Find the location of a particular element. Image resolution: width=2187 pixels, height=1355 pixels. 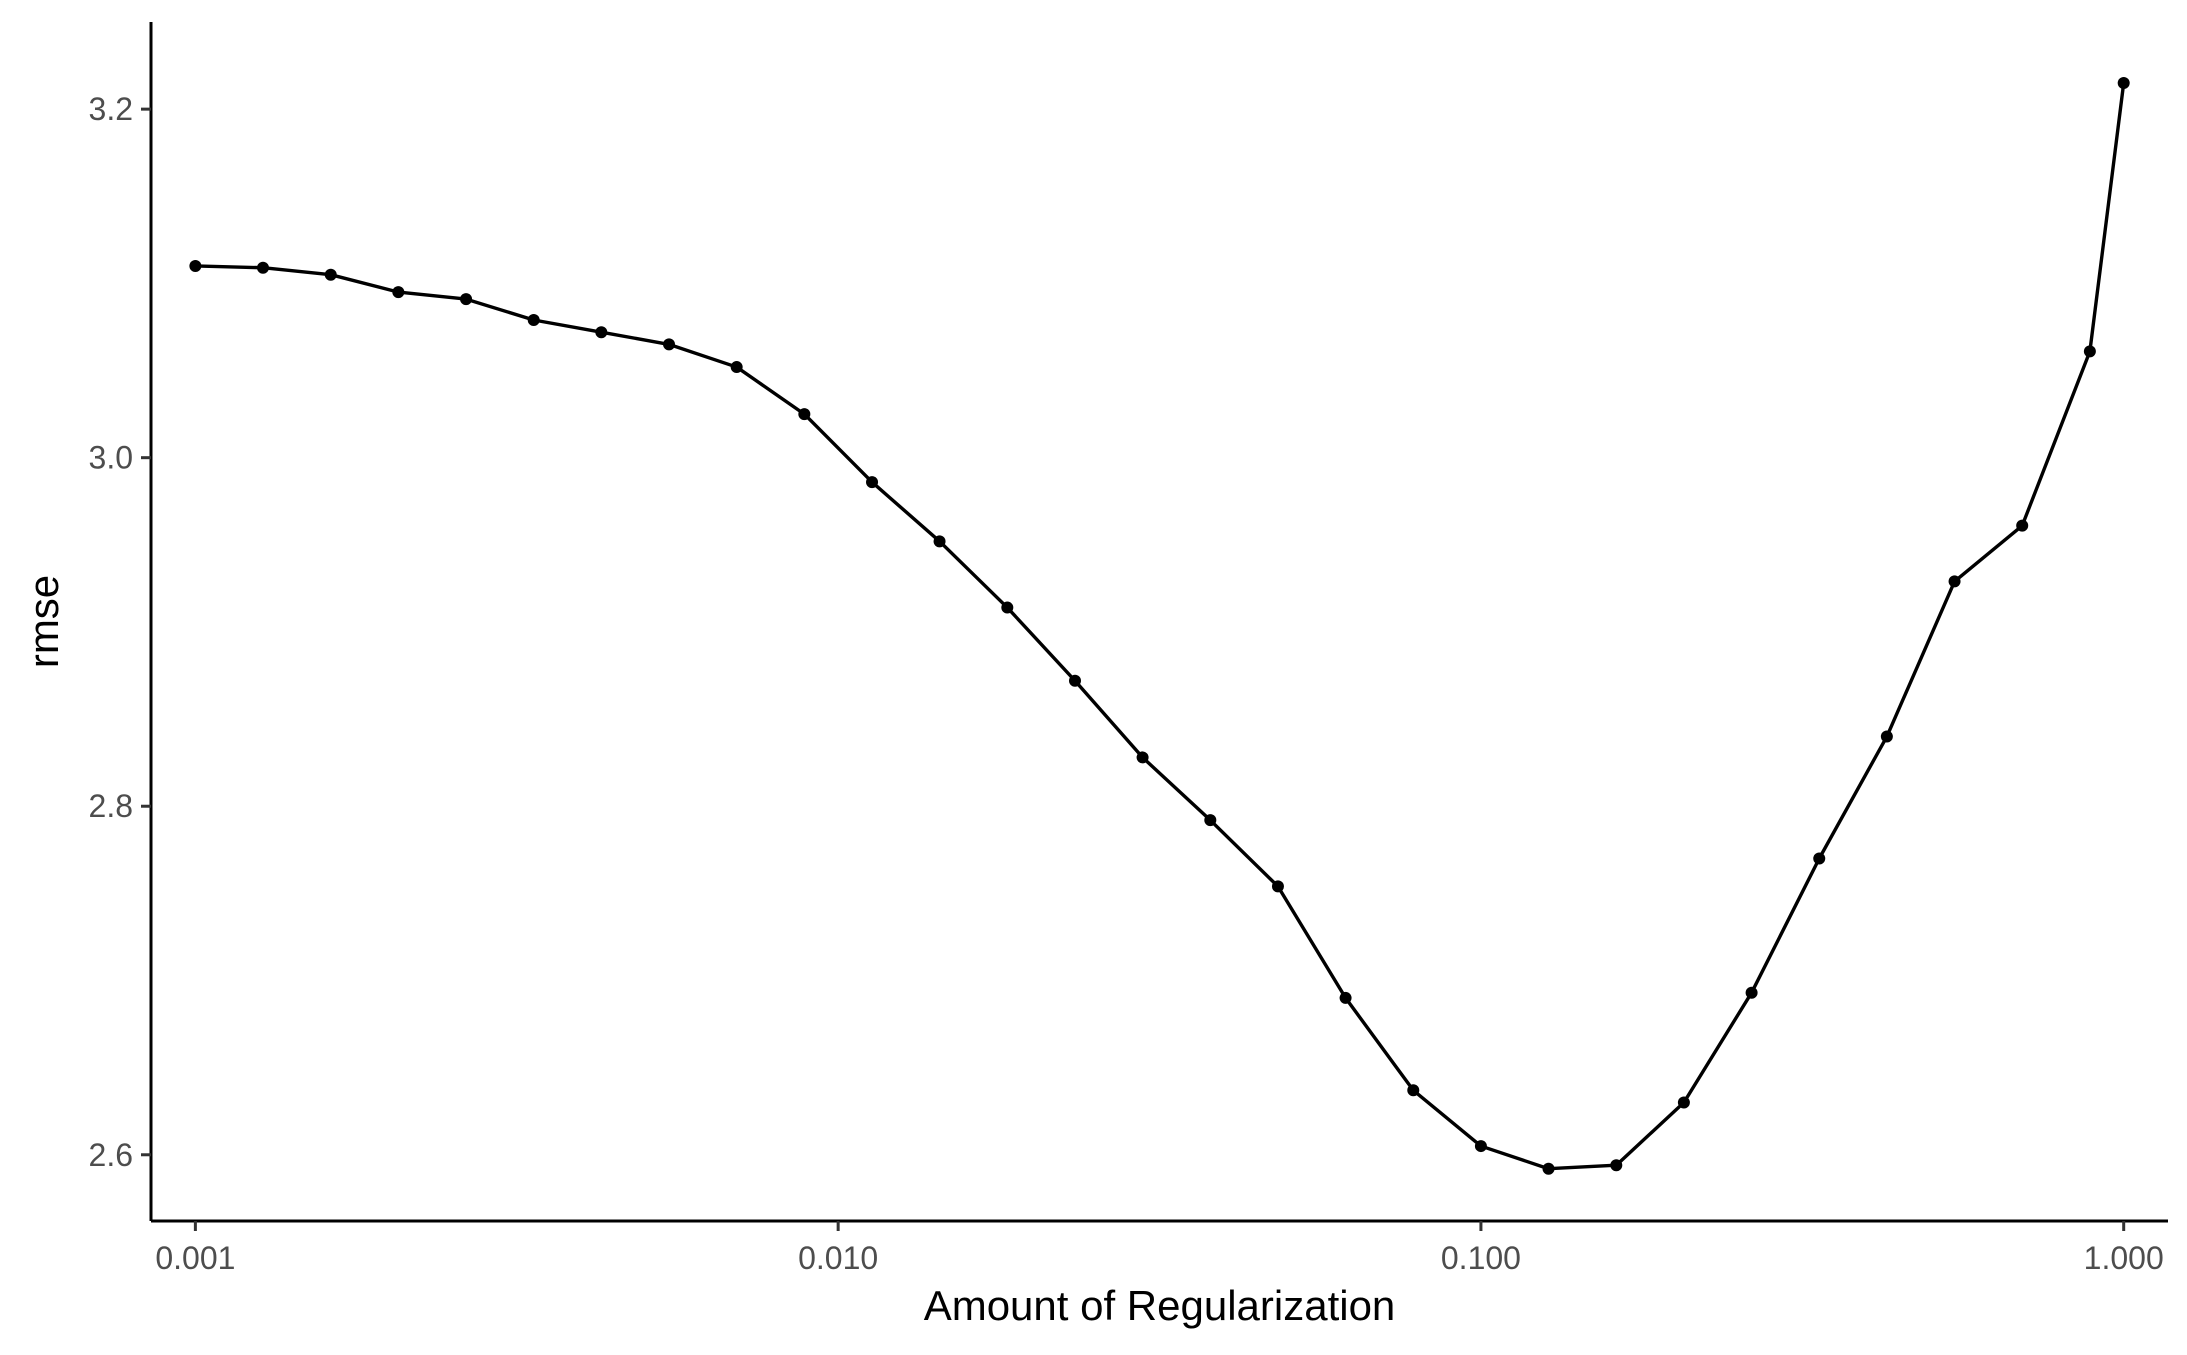

y-tick-label: 2.8 is located at coordinates (111, 806).